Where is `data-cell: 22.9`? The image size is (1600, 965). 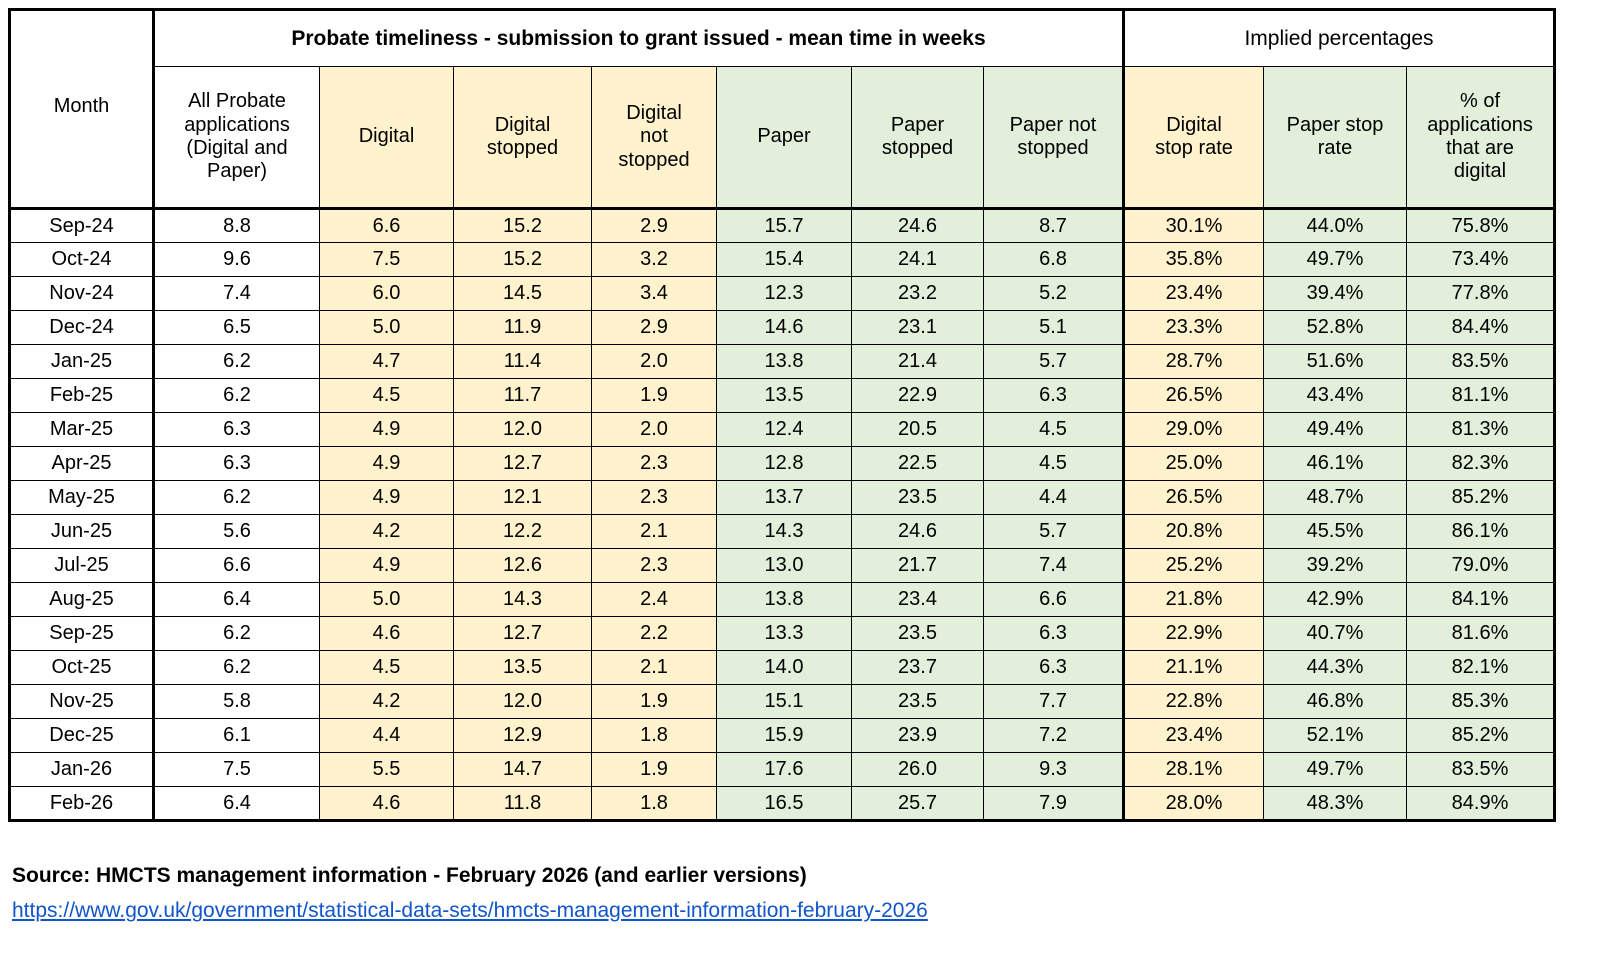
data-cell: 22.9 is located at coordinates (917, 395).